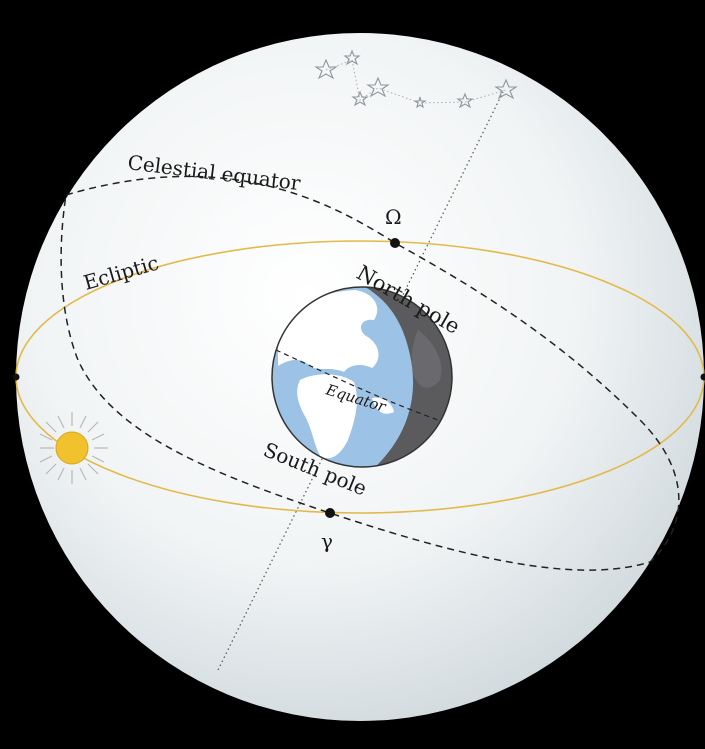 This screenshot has height=749, width=705. I want to click on earth-continent-africa, so click(327, 416).